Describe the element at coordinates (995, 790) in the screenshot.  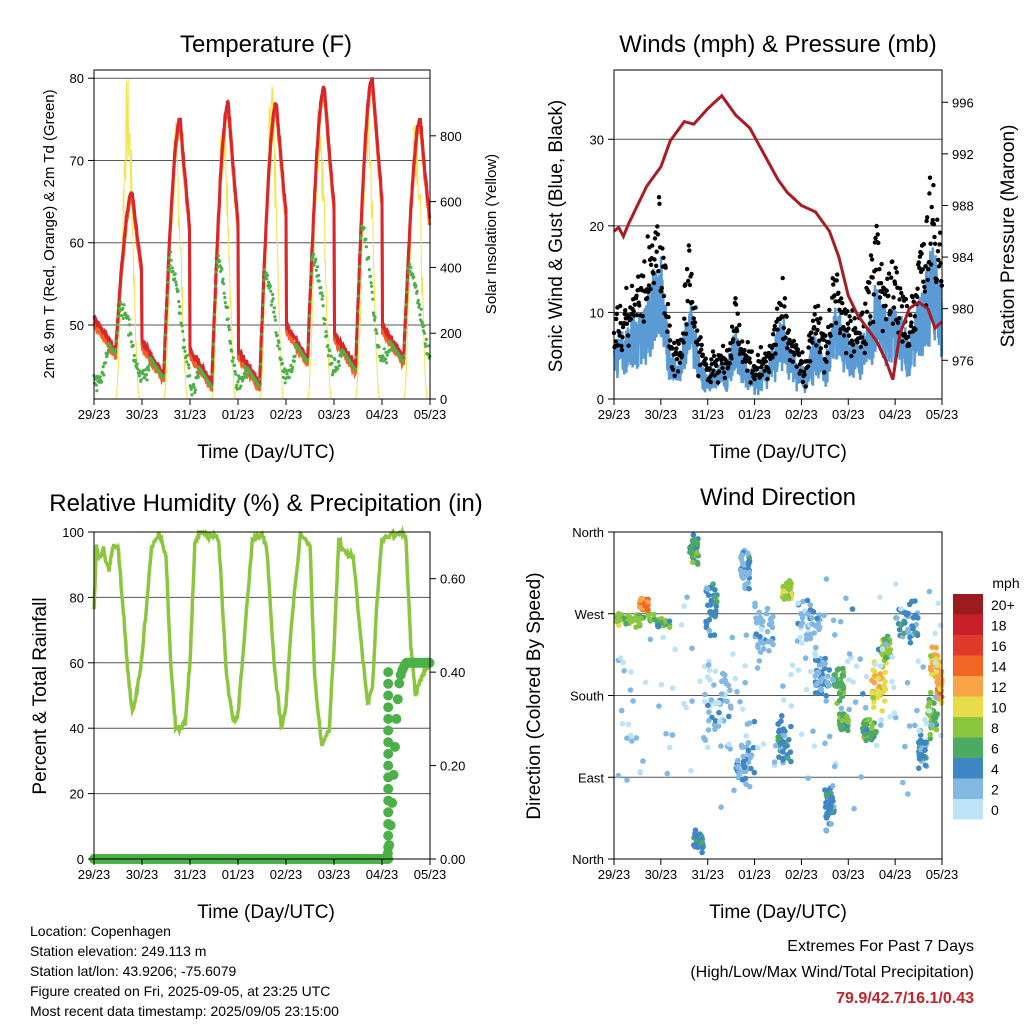
I see `legend-label: 2` at that location.